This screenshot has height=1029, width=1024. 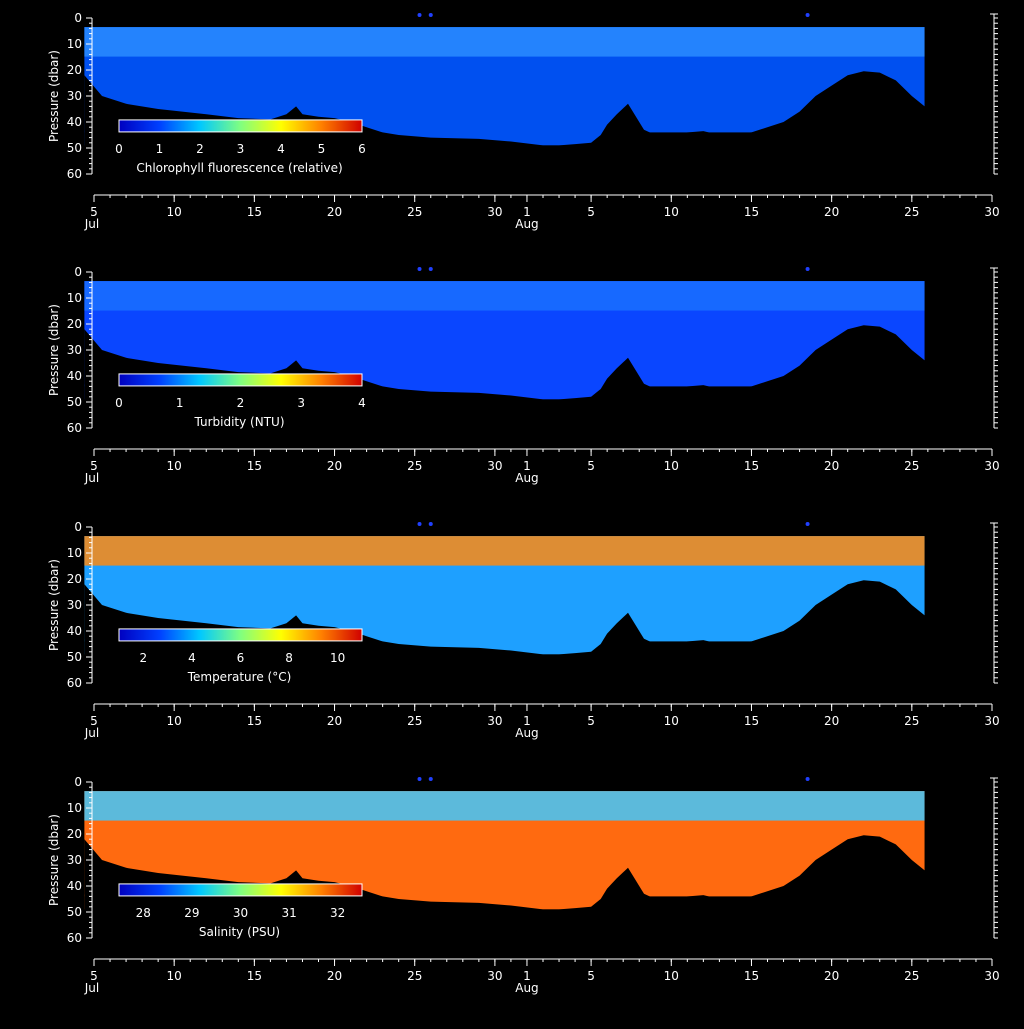 What do you see at coordinates (362, 149) in the screenshot?
I see `colorbar-tick-label: 6` at bounding box center [362, 149].